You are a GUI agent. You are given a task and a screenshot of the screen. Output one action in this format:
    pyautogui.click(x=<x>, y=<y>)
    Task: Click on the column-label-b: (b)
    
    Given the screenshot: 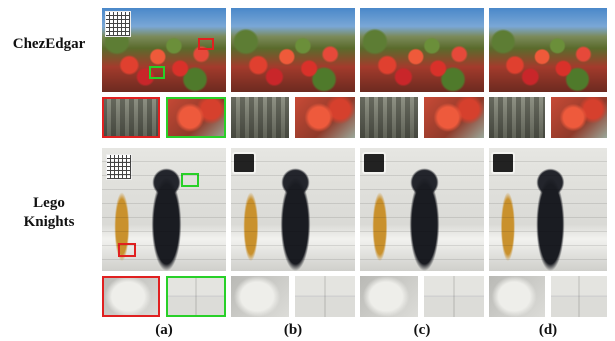 What is the action you would take?
    pyautogui.click(x=293, y=330)
    